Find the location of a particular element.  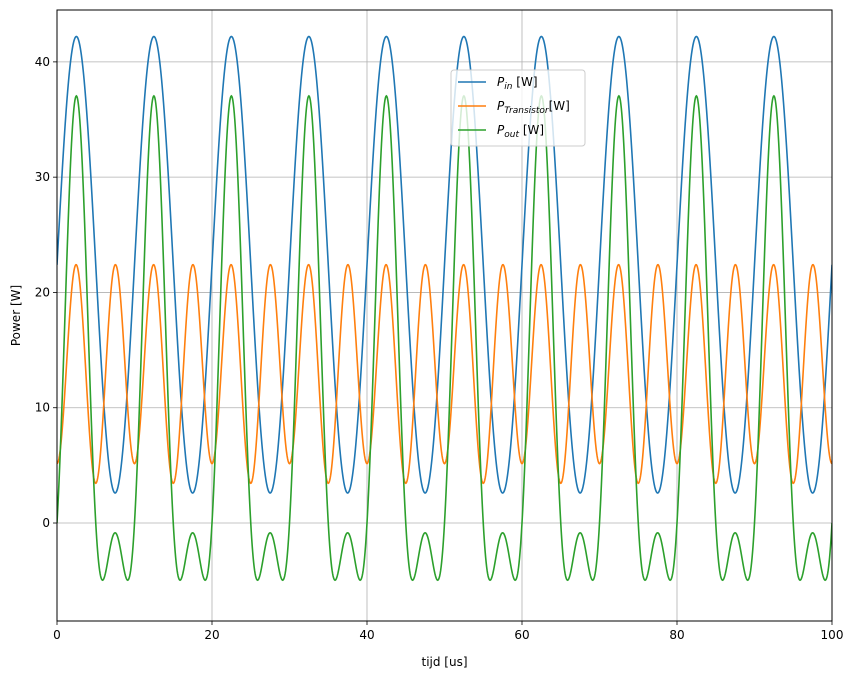

x-tick-label: 20 is located at coordinates (211, 635).